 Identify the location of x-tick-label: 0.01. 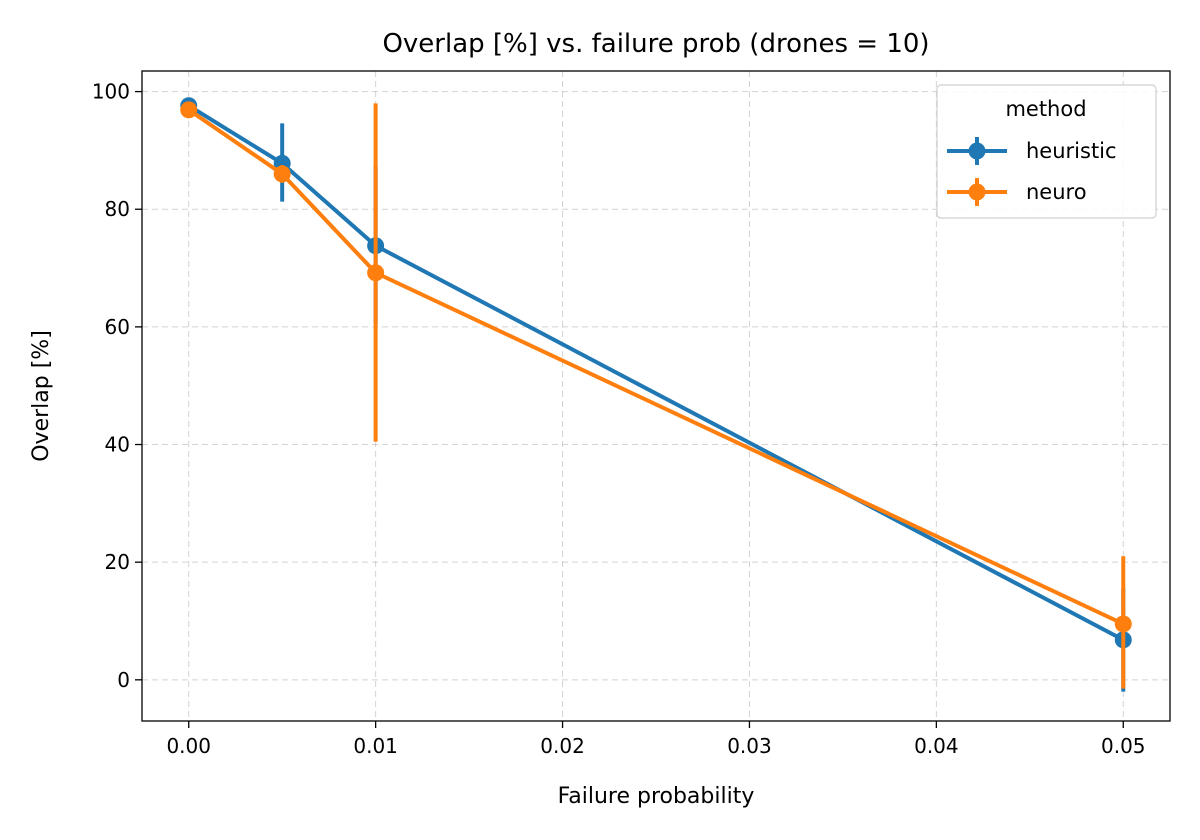
(375, 746).